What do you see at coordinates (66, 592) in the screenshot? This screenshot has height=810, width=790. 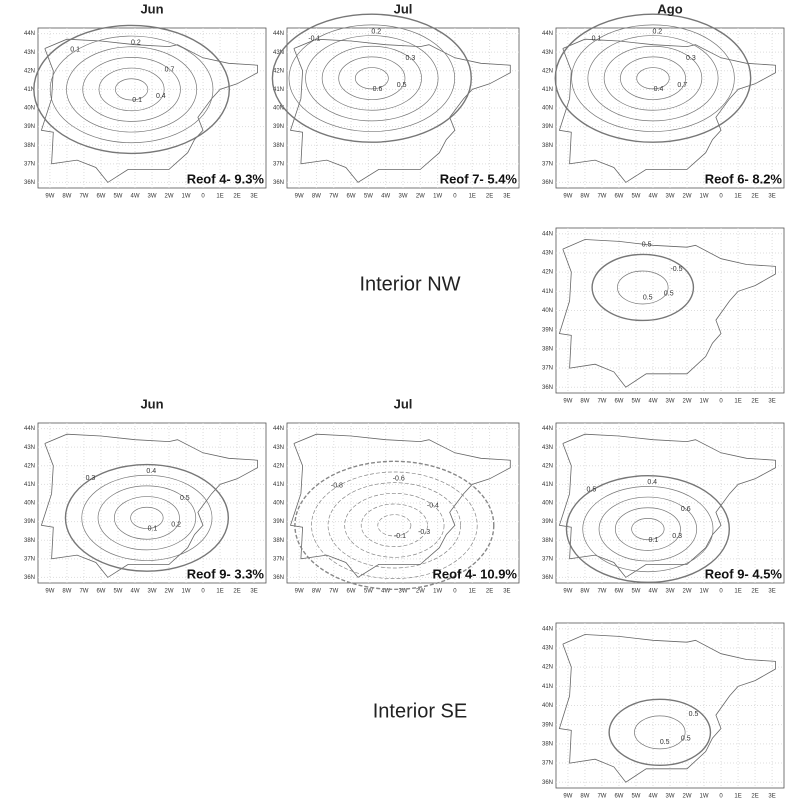 I see `lon-tick-label: 8W` at bounding box center [66, 592].